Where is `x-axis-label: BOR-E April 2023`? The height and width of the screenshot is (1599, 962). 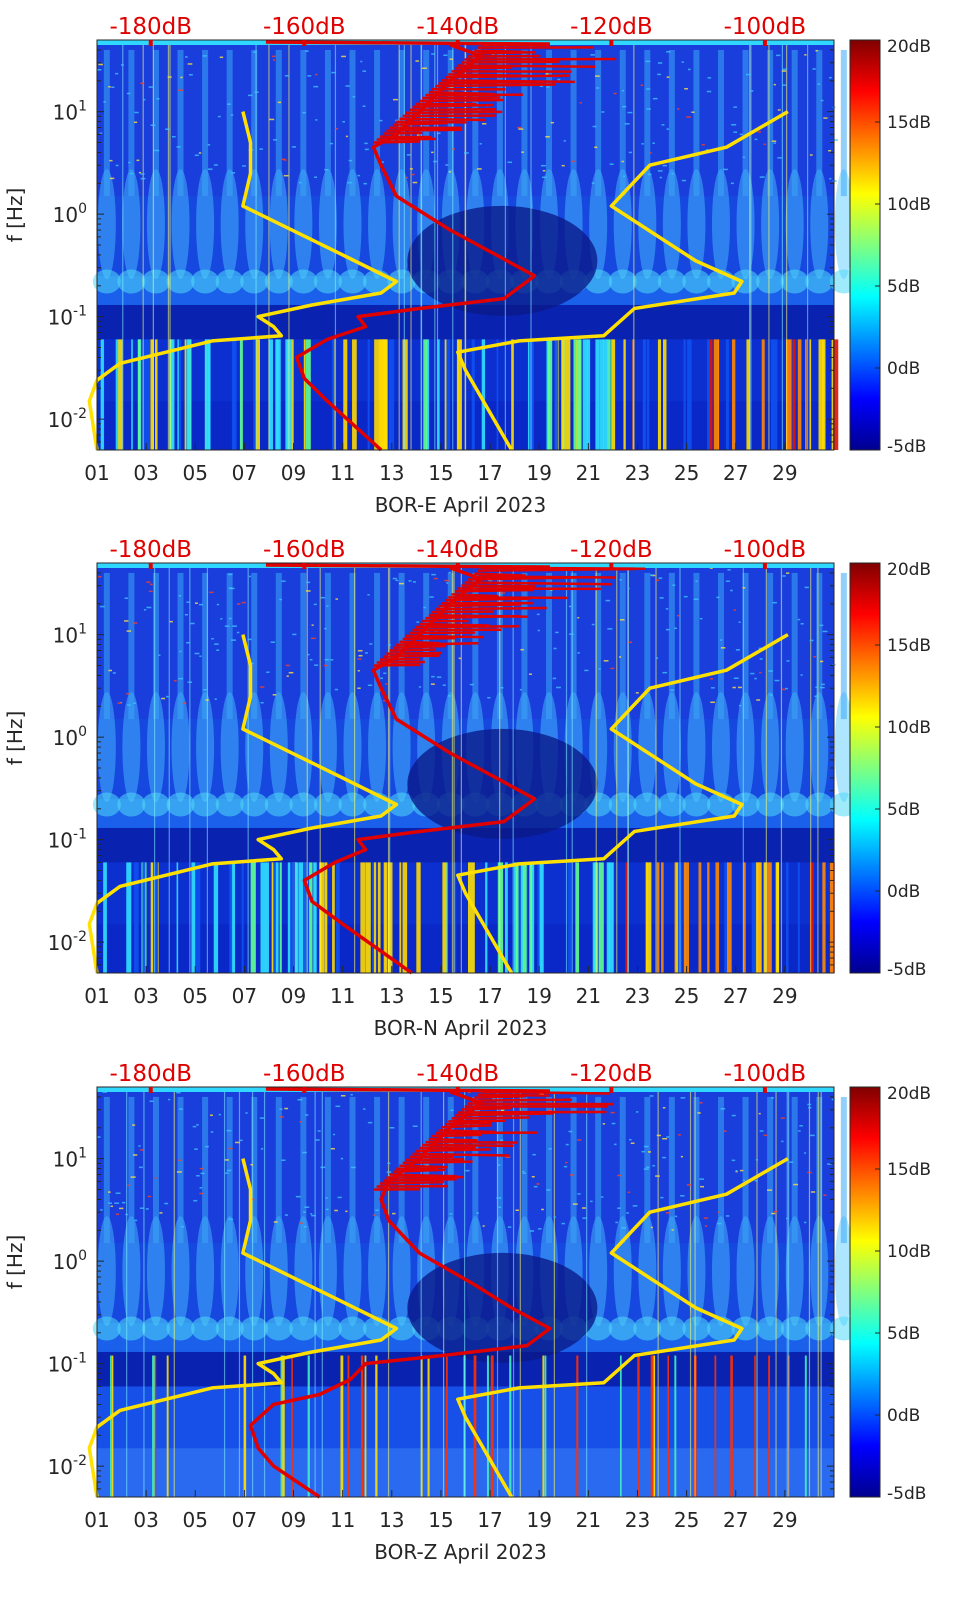
x-axis-label: BOR-E April 2023 is located at coordinates (460, 505).